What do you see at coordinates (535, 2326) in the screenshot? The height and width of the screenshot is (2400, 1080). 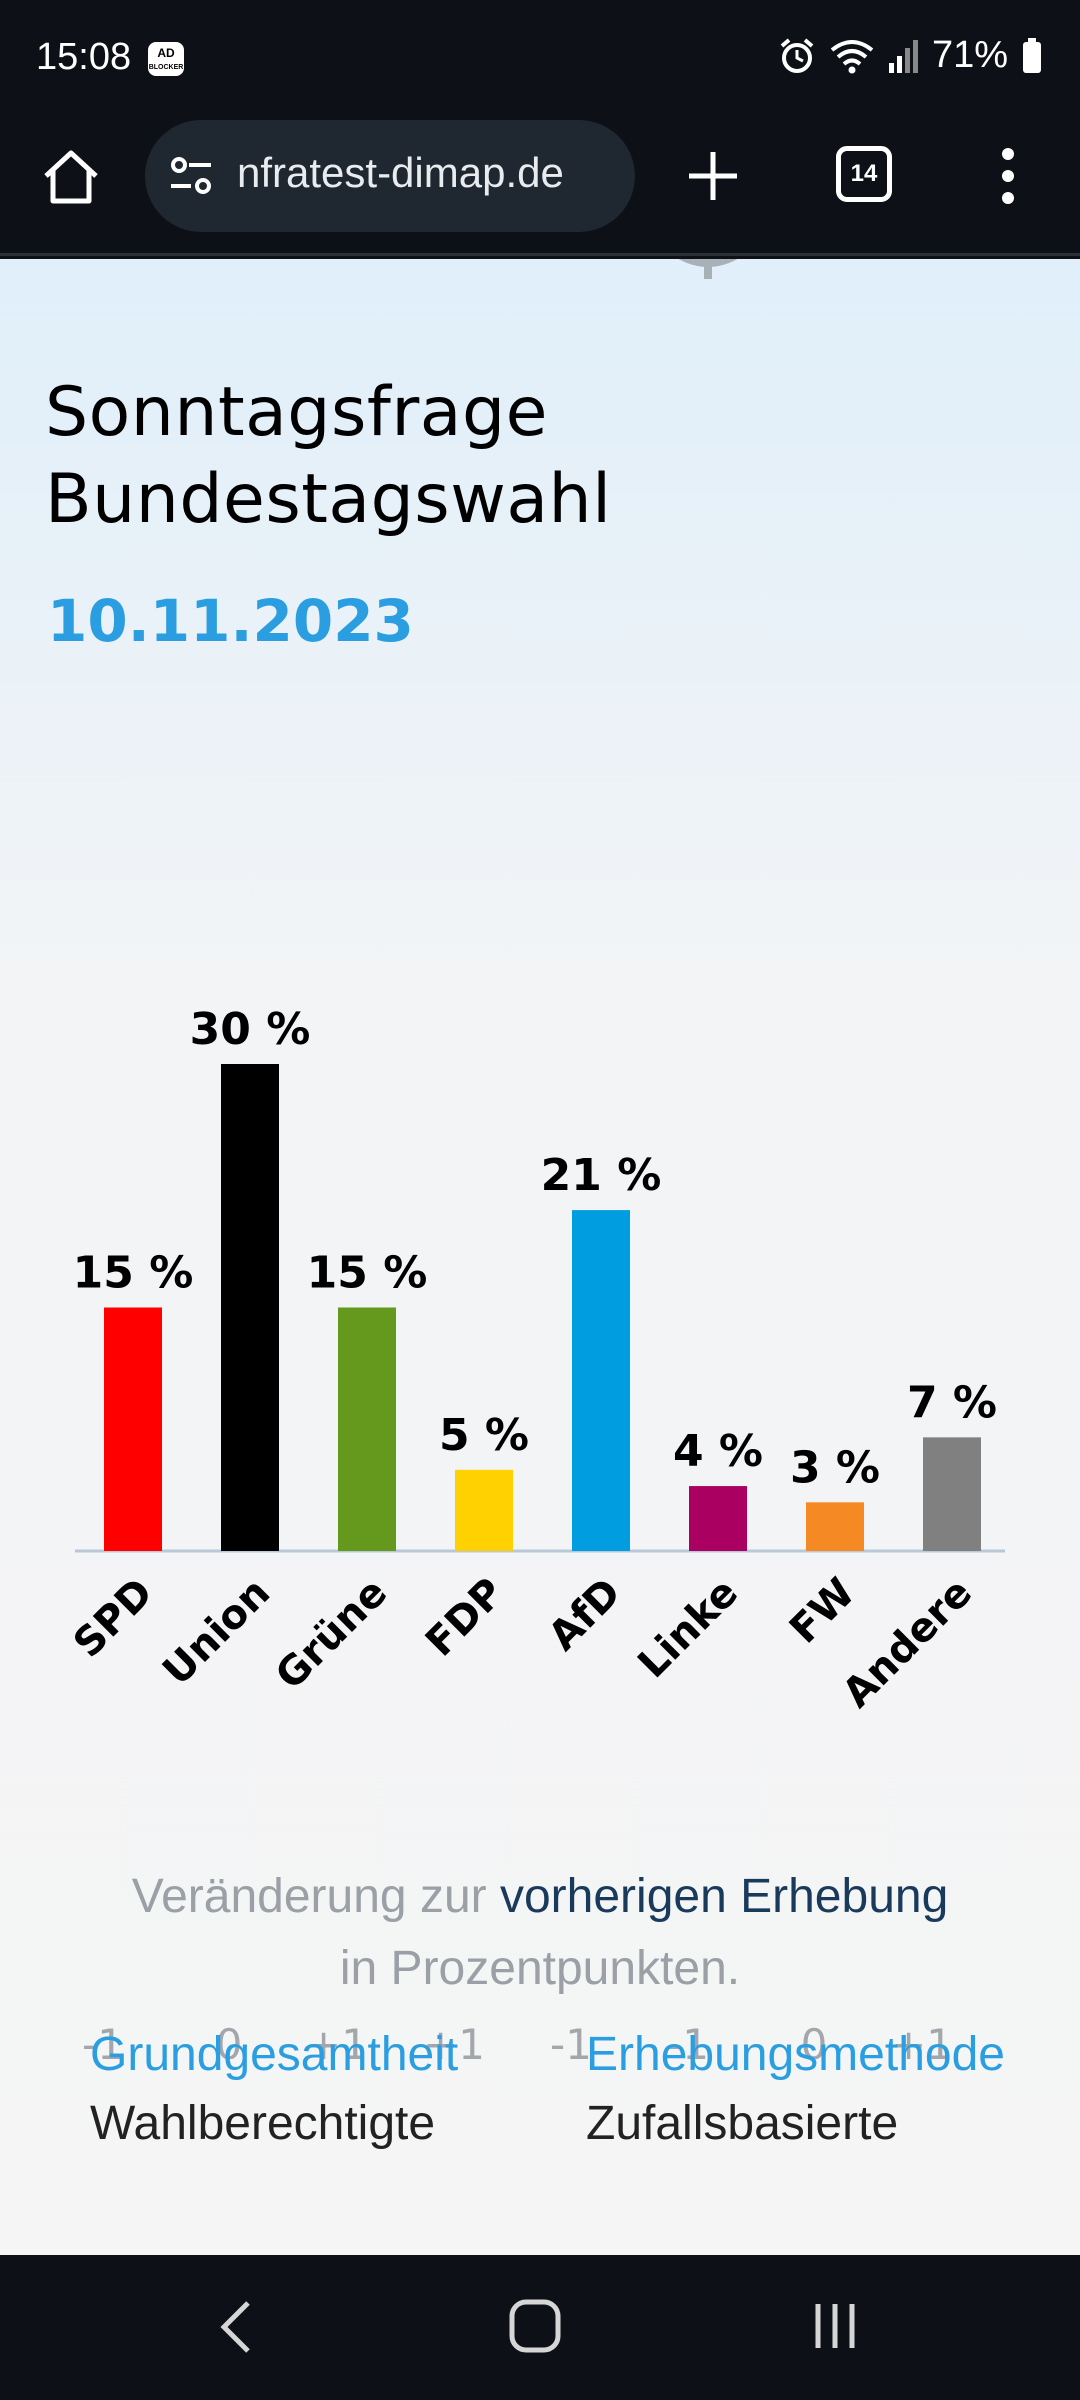 I see `home-button-icon` at bounding box center [535, 2326].